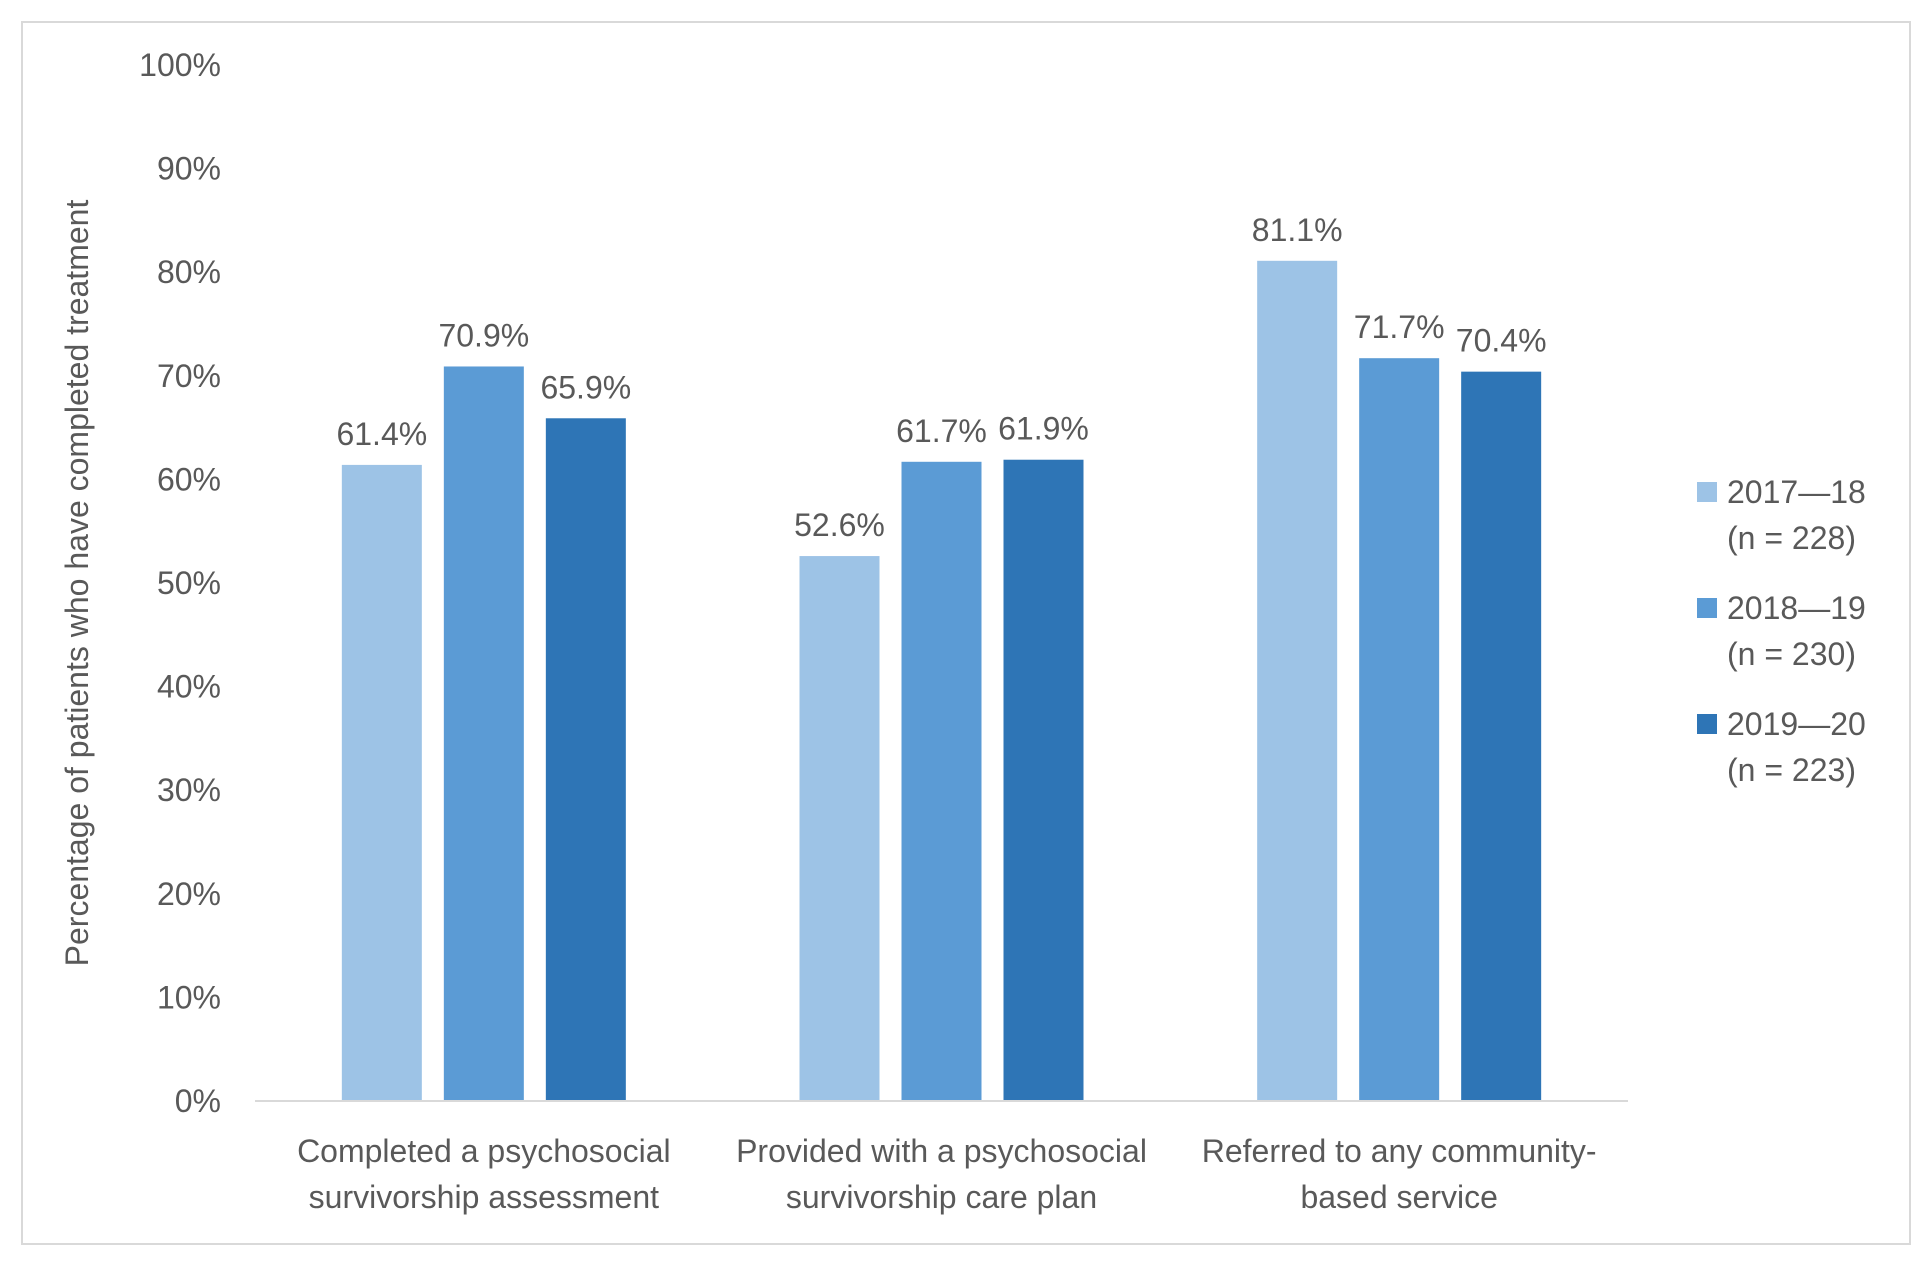  What do you see at coordinates (189, 479) in the screenshot?
I see `y-tick-label: 60%` at bounding box center [189, 479].